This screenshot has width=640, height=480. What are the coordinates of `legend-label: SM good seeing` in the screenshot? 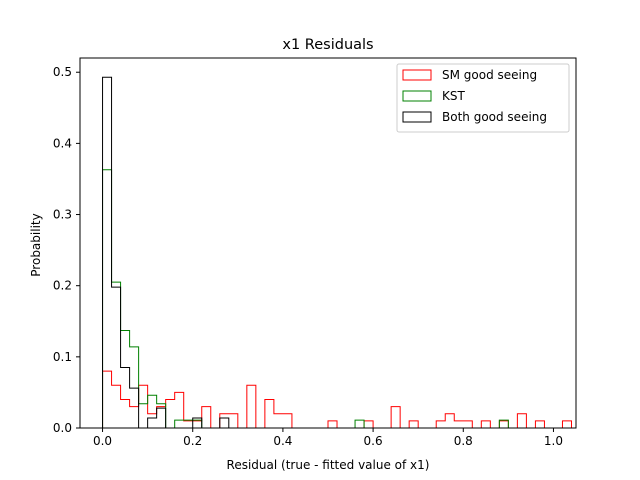 It's located at (489, 75).